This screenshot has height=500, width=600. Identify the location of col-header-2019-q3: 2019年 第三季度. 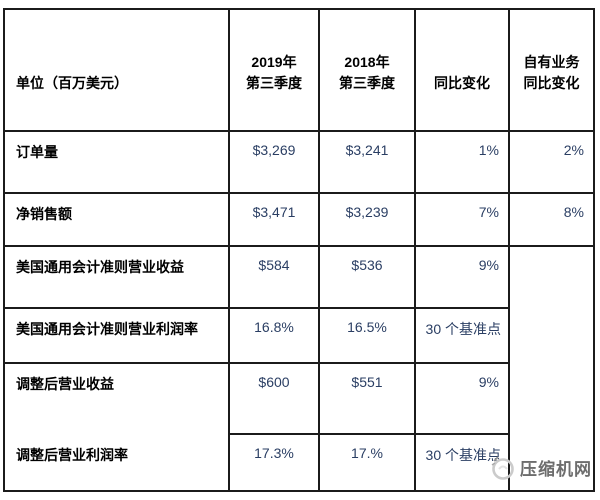
(274, 70).